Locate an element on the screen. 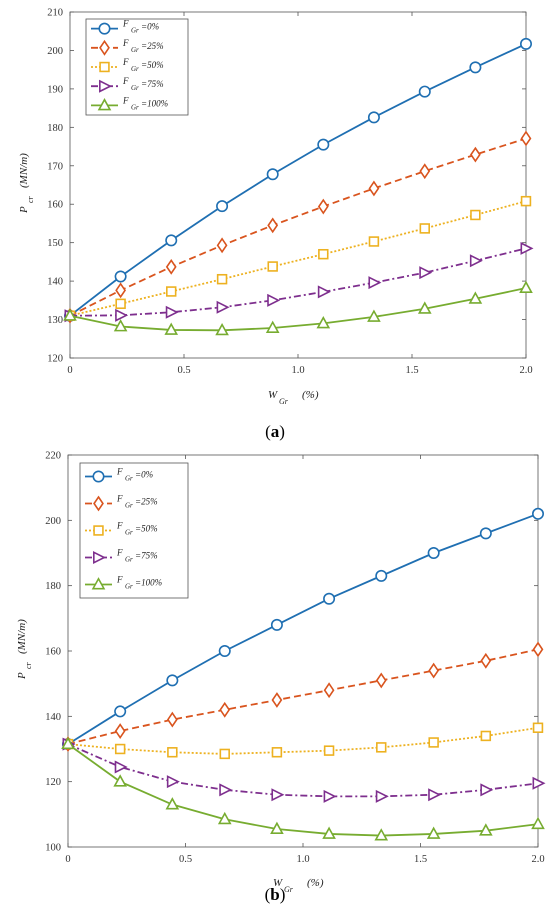 The image size is (550, 915). y-tick-label: 180 is located at coordinates (53, 586).